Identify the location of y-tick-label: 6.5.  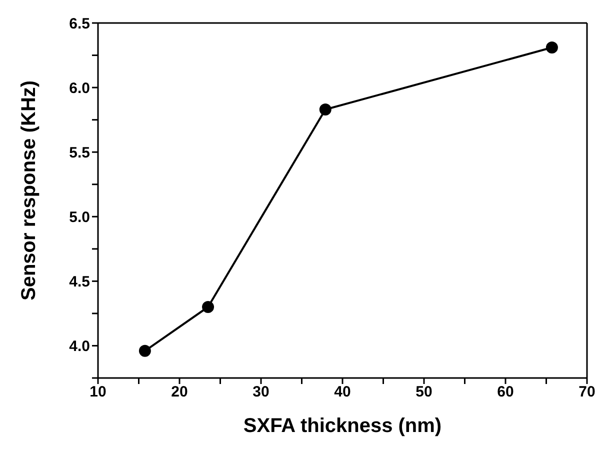
(79, 23).